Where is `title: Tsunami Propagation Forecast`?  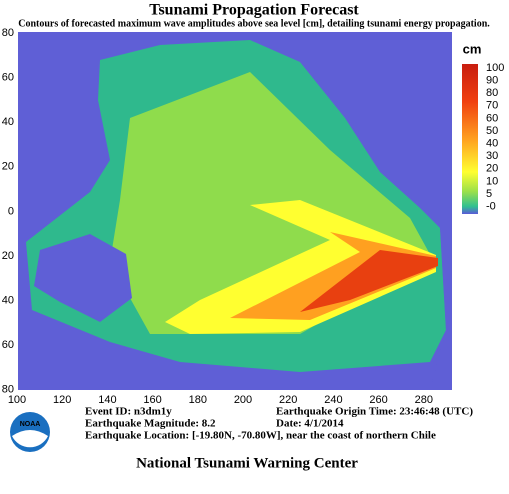
title: Tsunami Propagation Forecast is located at coordinates (254, 10).